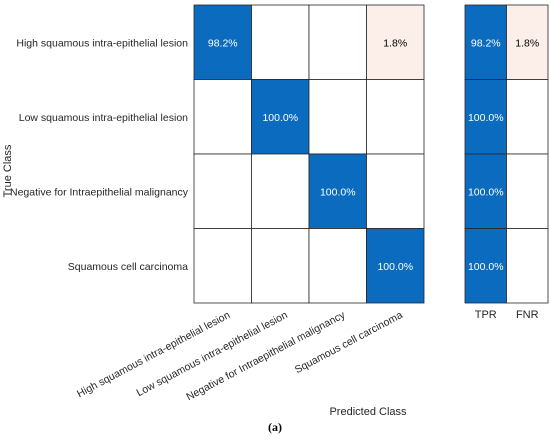 The width and height of the screenshot is (550, 441). What do you see at coordinates (128, 267) in the screenshot?
I see `row-label-squamous-cell-carcinoma: Squamous cell carcinoma` at bounding box center [128, 267].